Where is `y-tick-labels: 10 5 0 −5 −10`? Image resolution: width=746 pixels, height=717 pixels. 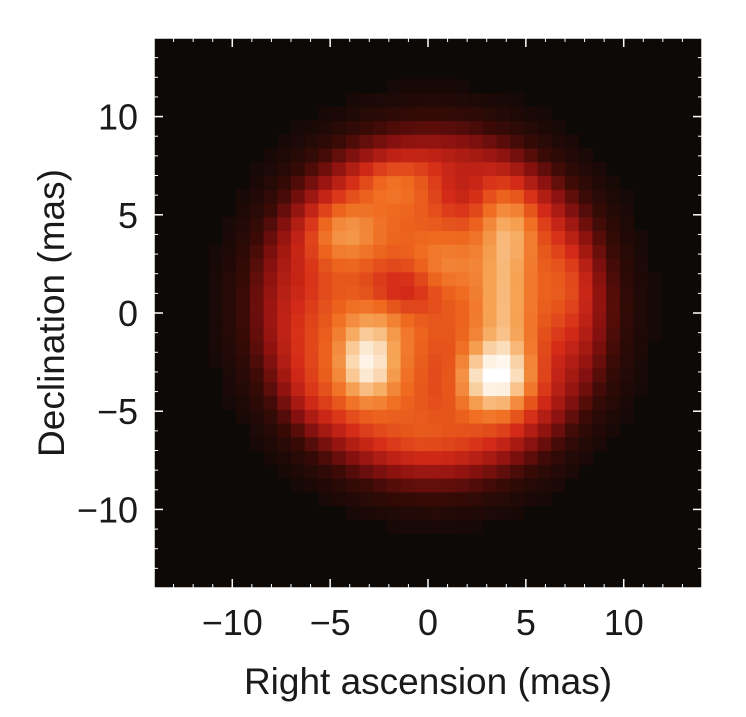
y-tick-labels: 10 5 0 −5 −10 is located at coordinates (107, 314).